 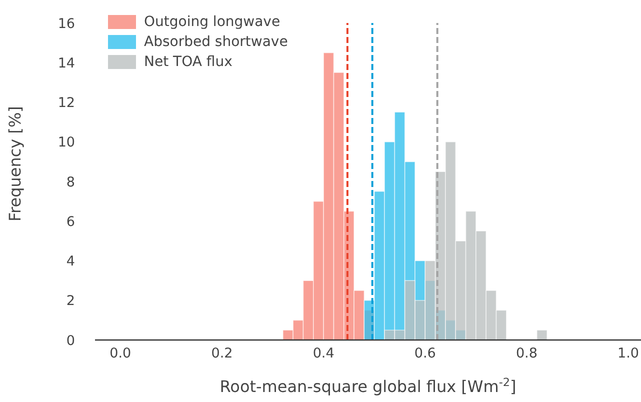 What do you see at coordinates (66, 63) in the screenshot?
I see `y-tick-label: 14` at bounding box center [66, 63].